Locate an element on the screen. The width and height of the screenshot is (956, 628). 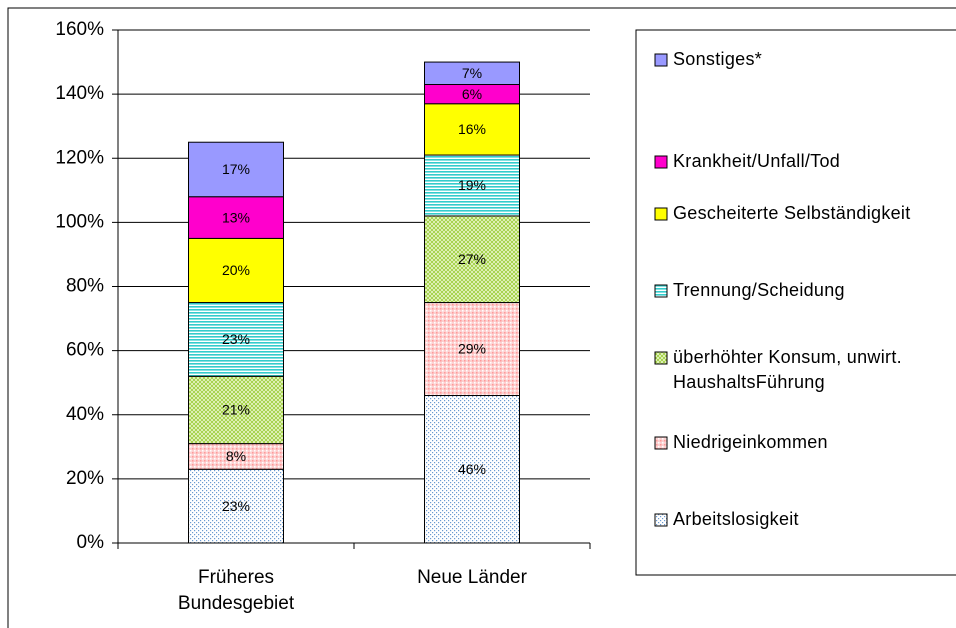
data-label: 29% is located at coordinates (472, 349).